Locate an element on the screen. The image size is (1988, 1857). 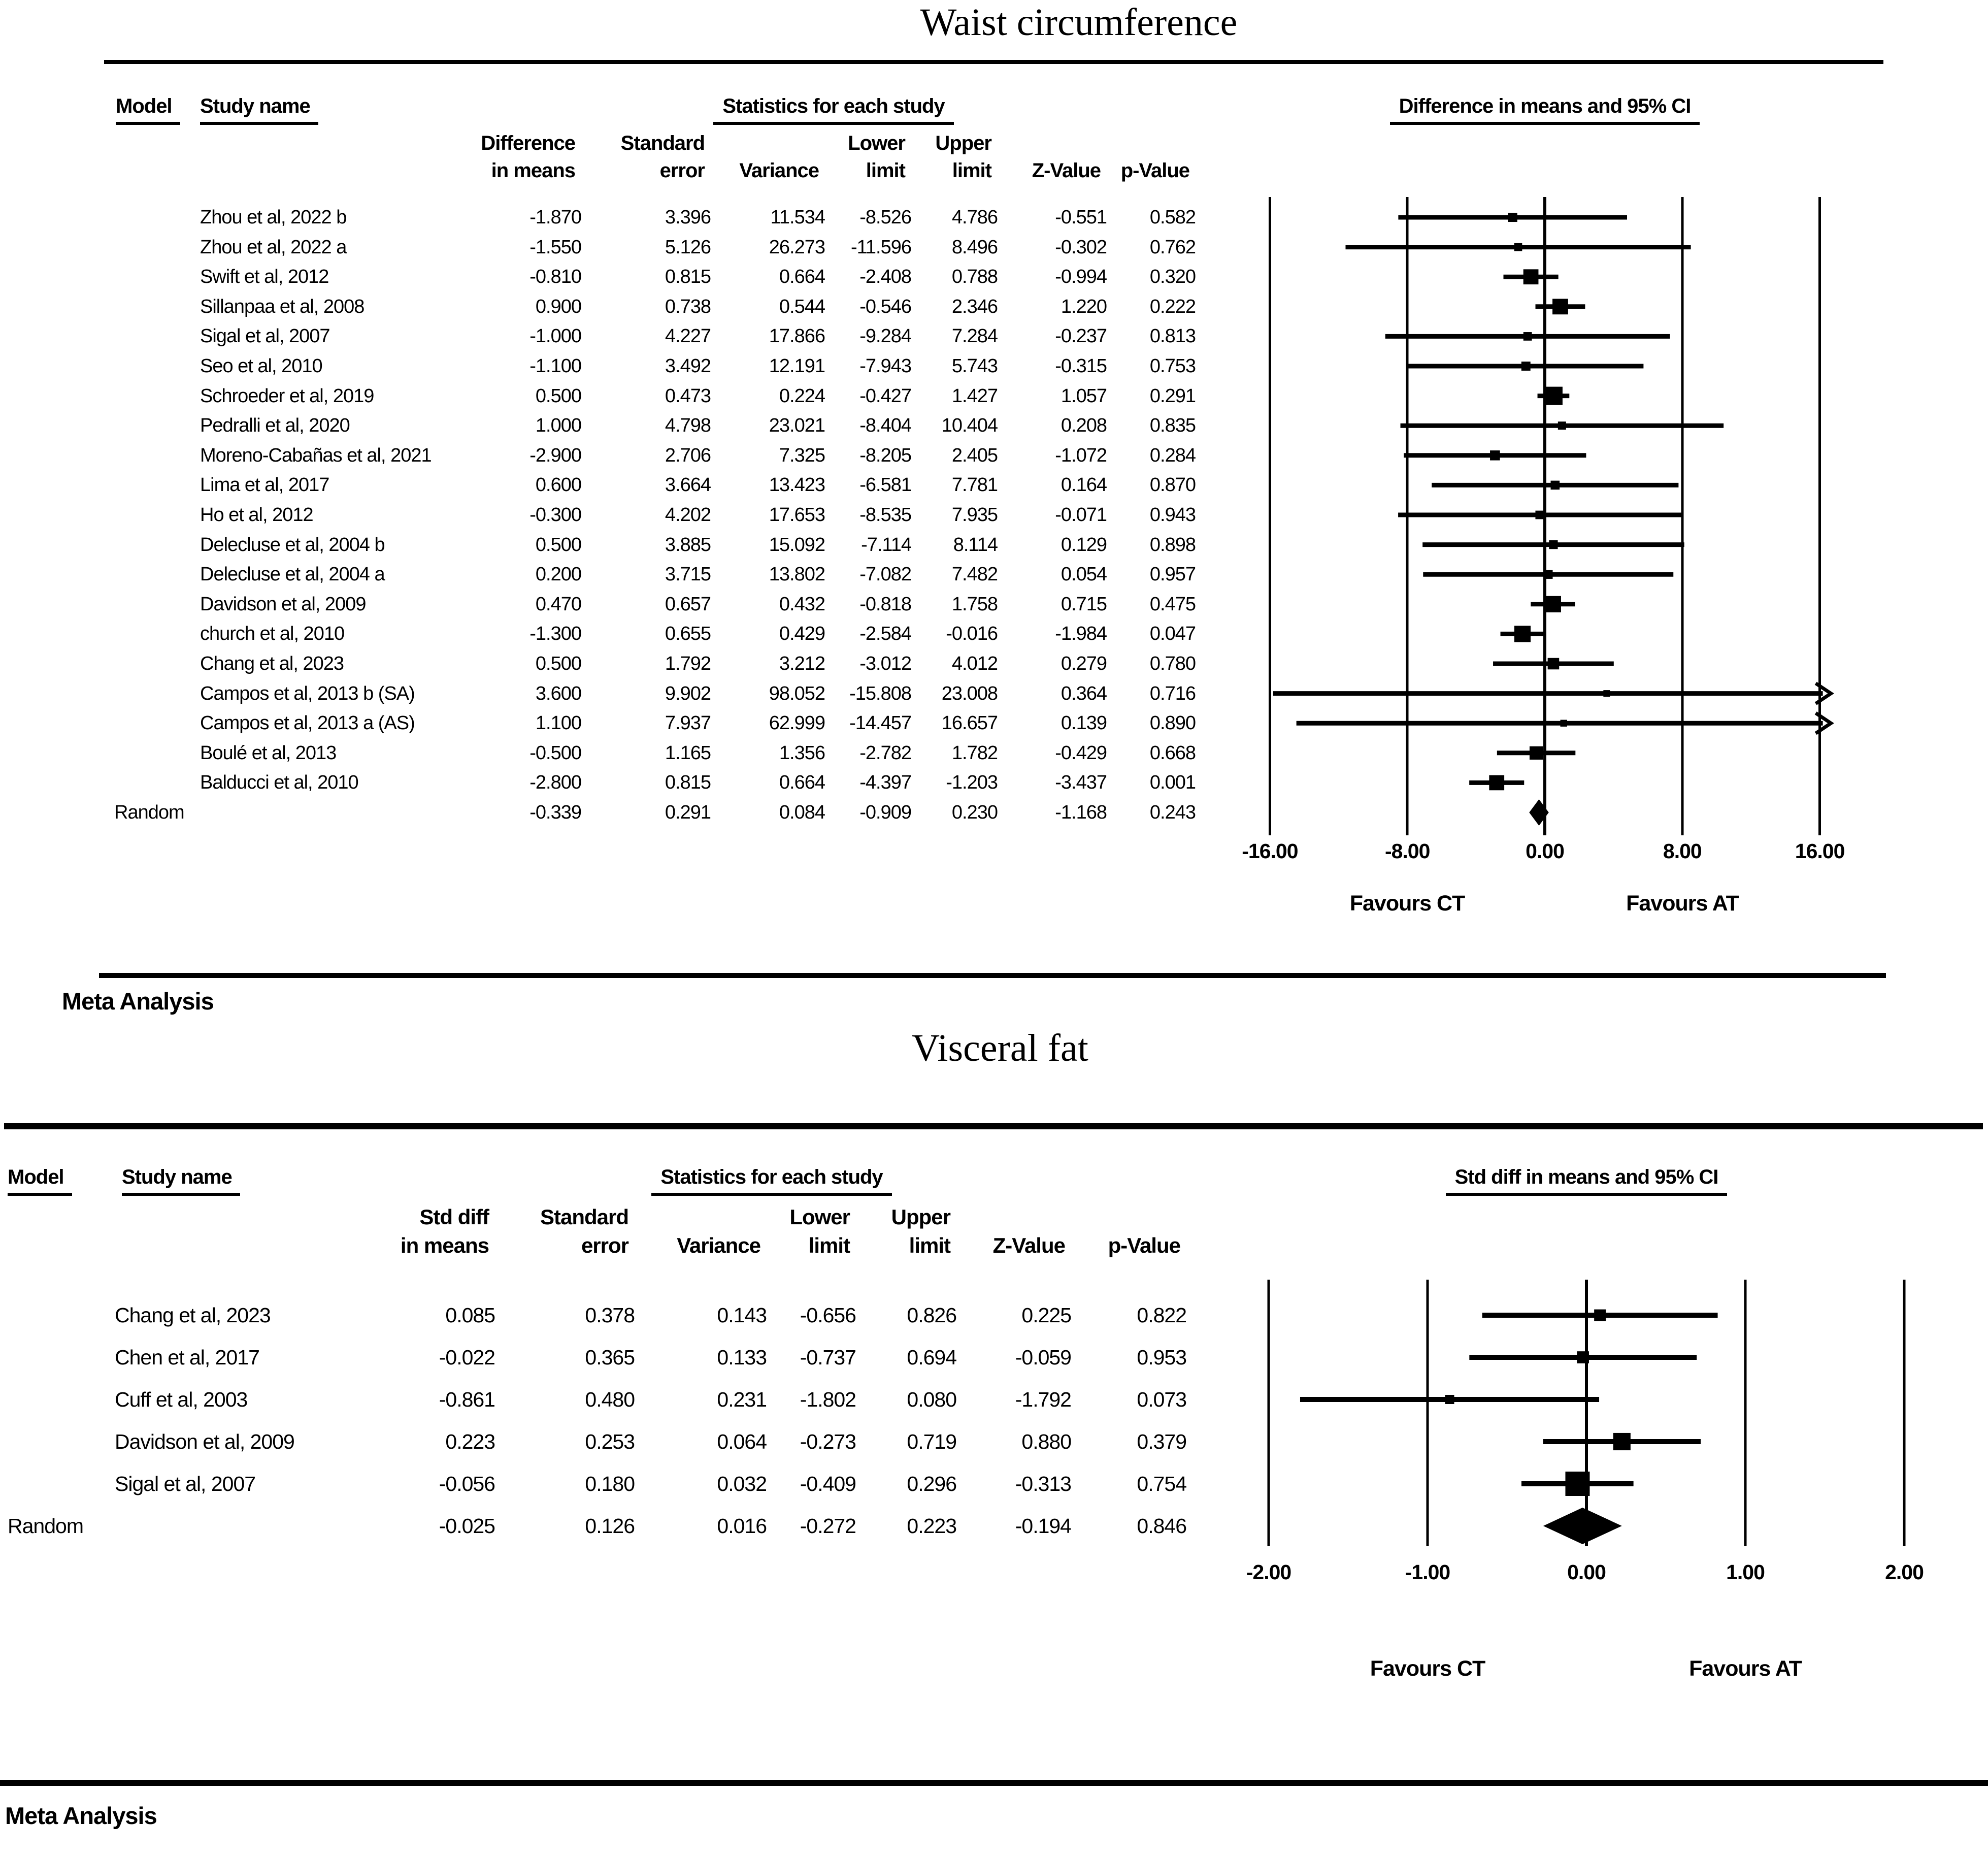
stat-value: 1.356 is located at coordinates (802, 753).